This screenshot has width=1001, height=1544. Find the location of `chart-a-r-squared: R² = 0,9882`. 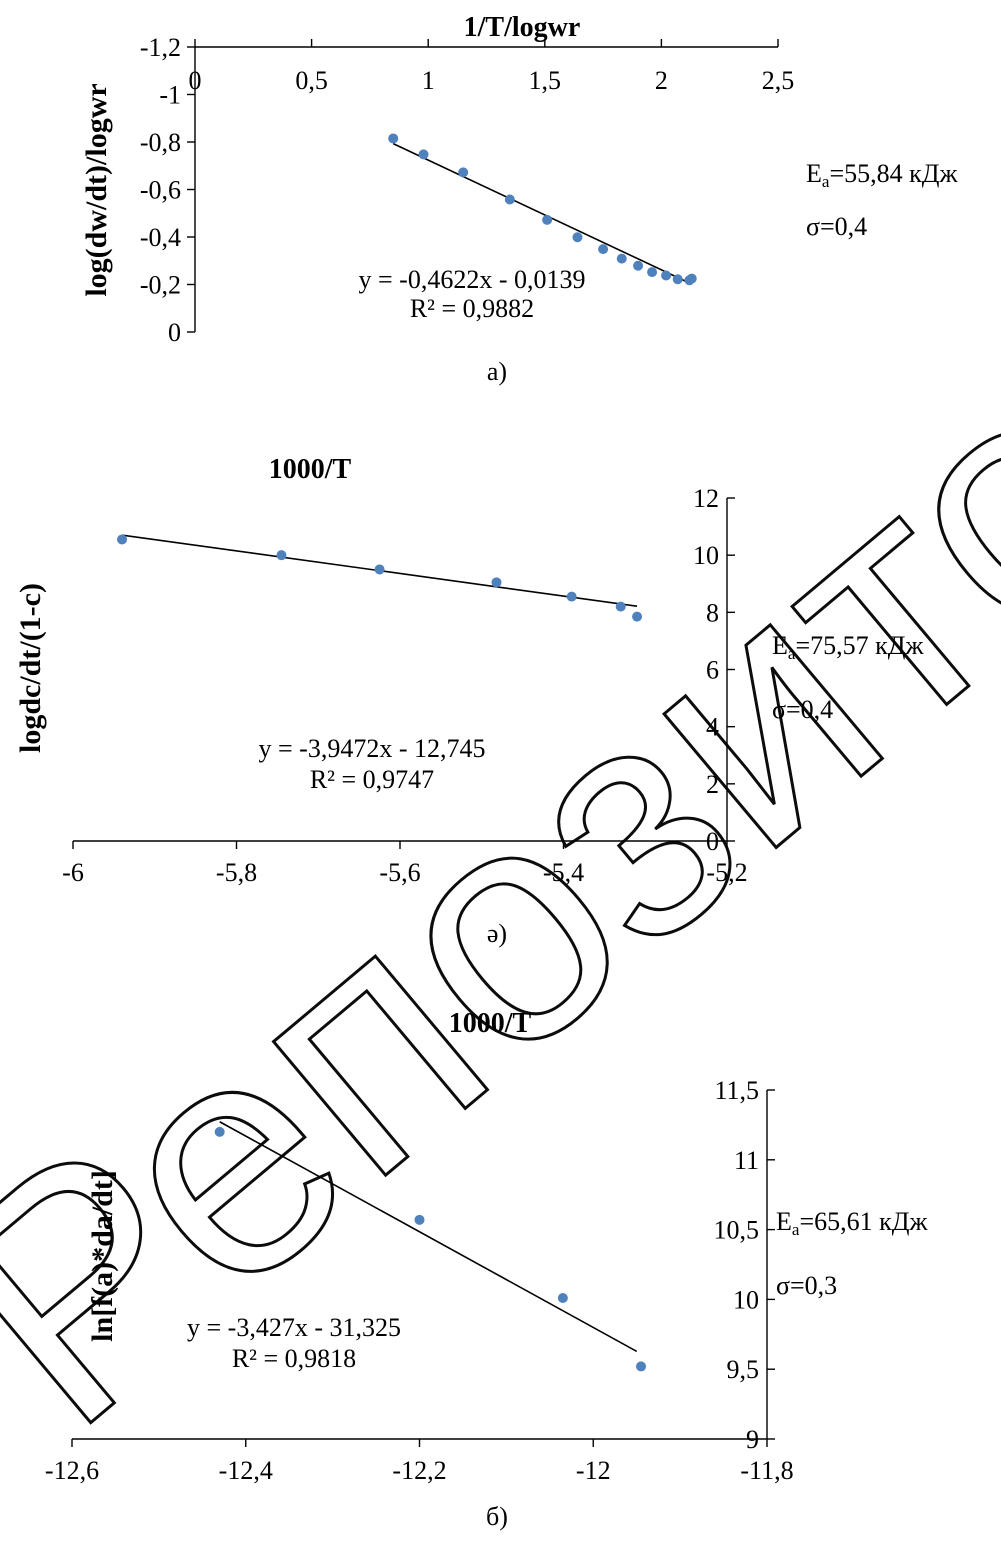

chart-a-r-squared: R² = 0,9882 is located at coordinates (472, 308).